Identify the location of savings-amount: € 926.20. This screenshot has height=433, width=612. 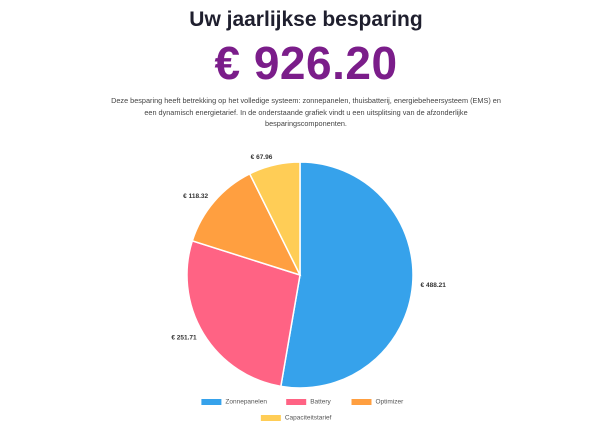
(306, 63).